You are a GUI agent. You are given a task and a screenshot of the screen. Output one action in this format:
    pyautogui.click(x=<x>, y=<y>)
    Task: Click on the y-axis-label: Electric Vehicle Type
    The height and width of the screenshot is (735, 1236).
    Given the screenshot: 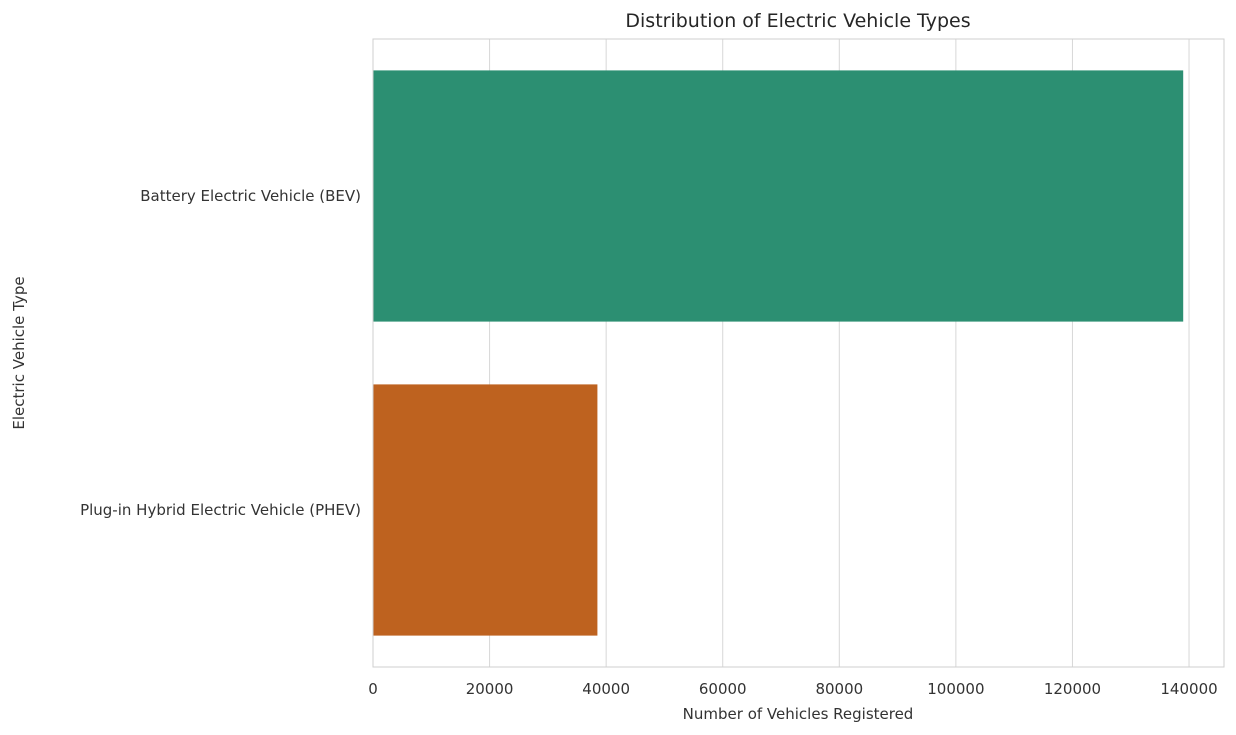 What is the action you would take?
    pyautogui.click(x=19, y=352)
    